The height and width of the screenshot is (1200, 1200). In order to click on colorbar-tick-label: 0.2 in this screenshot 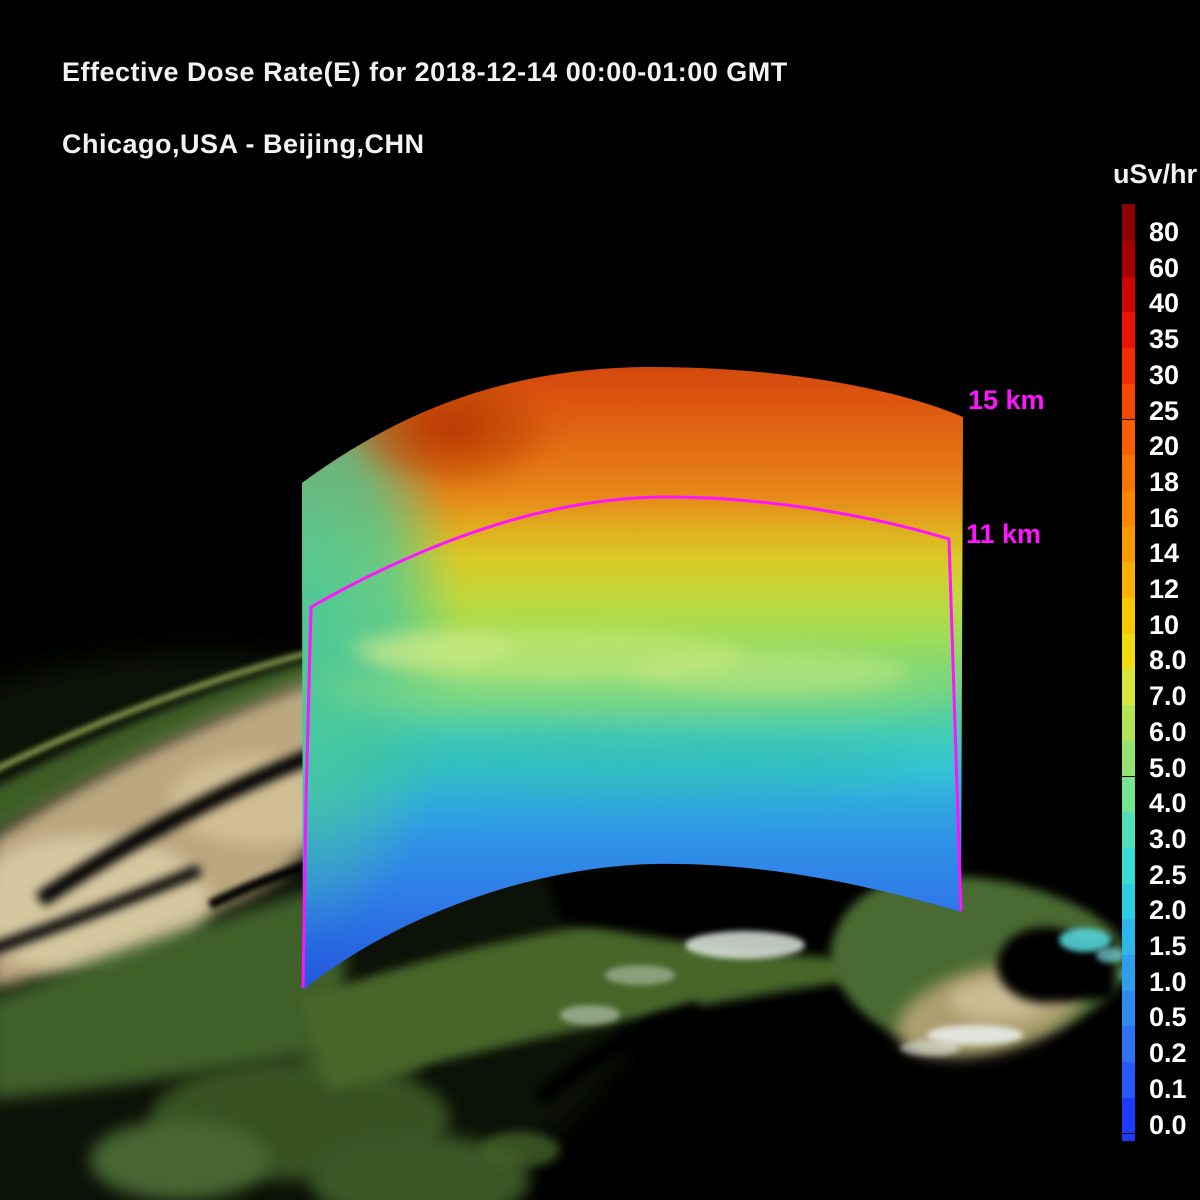, I will do `click(1168, 1053)`.